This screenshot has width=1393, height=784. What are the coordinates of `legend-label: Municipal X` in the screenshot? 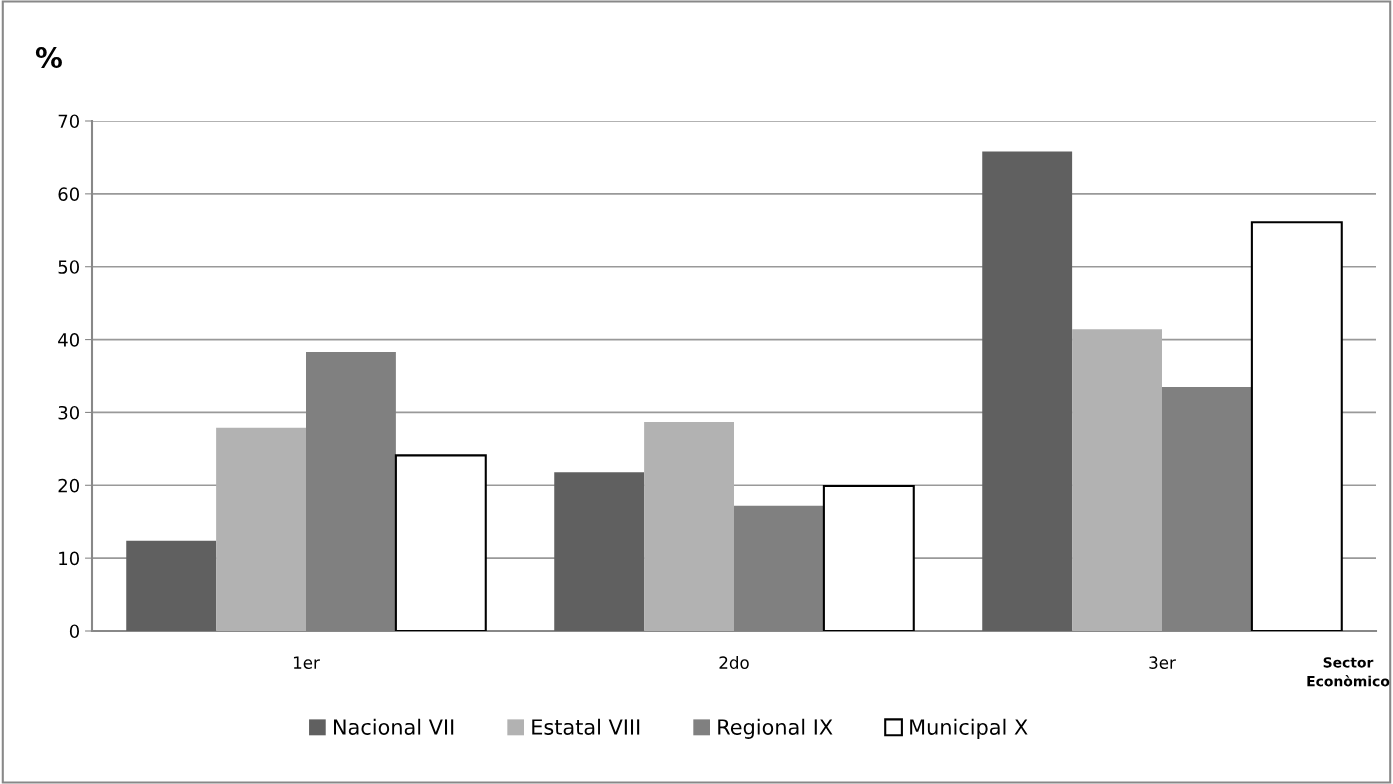 It's located at (969, 728).